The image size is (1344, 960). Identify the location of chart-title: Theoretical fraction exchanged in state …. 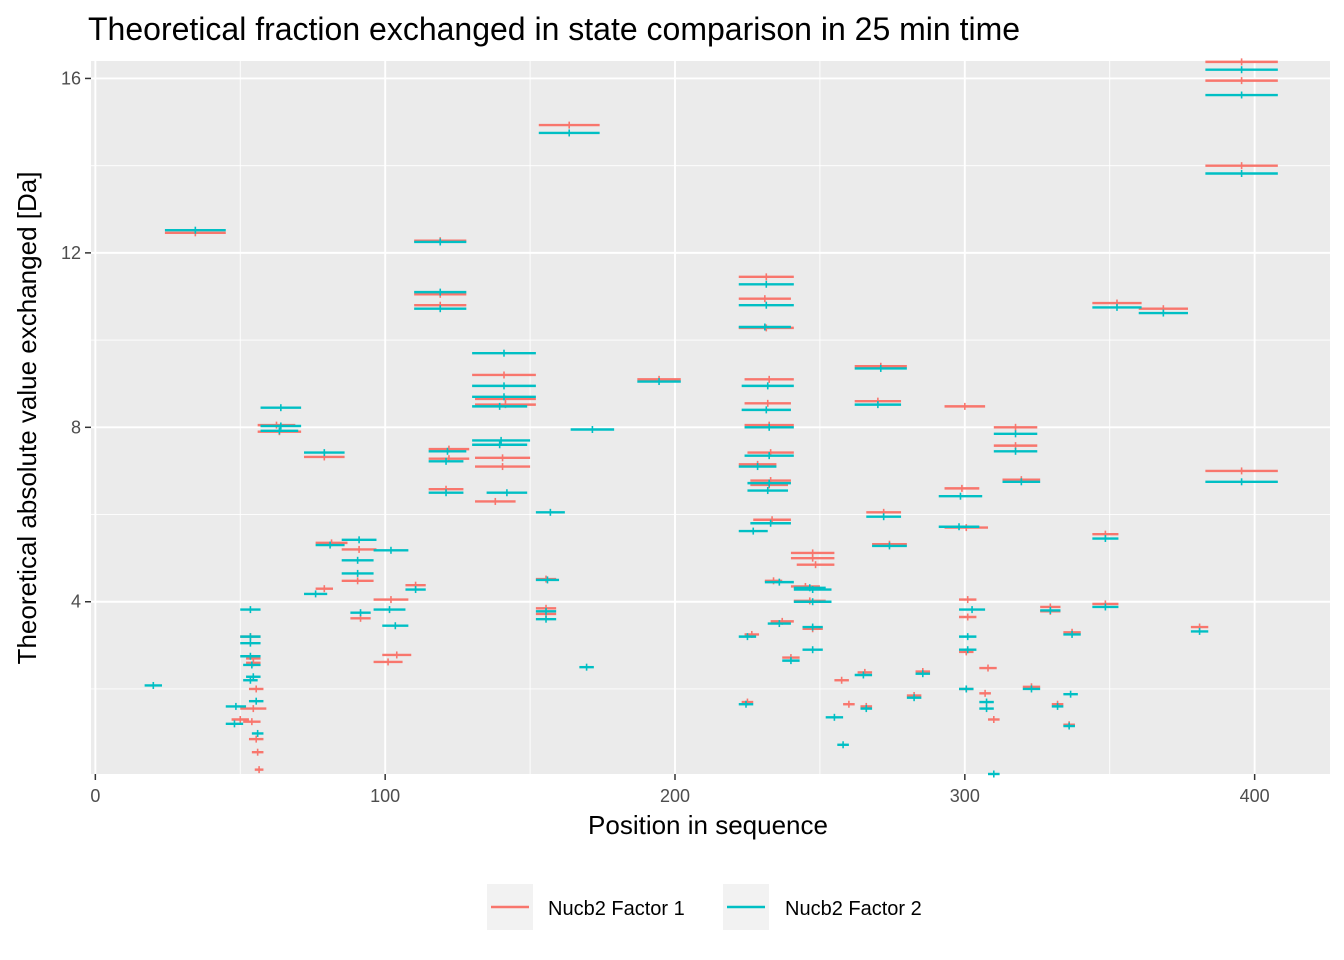
(554, 29).